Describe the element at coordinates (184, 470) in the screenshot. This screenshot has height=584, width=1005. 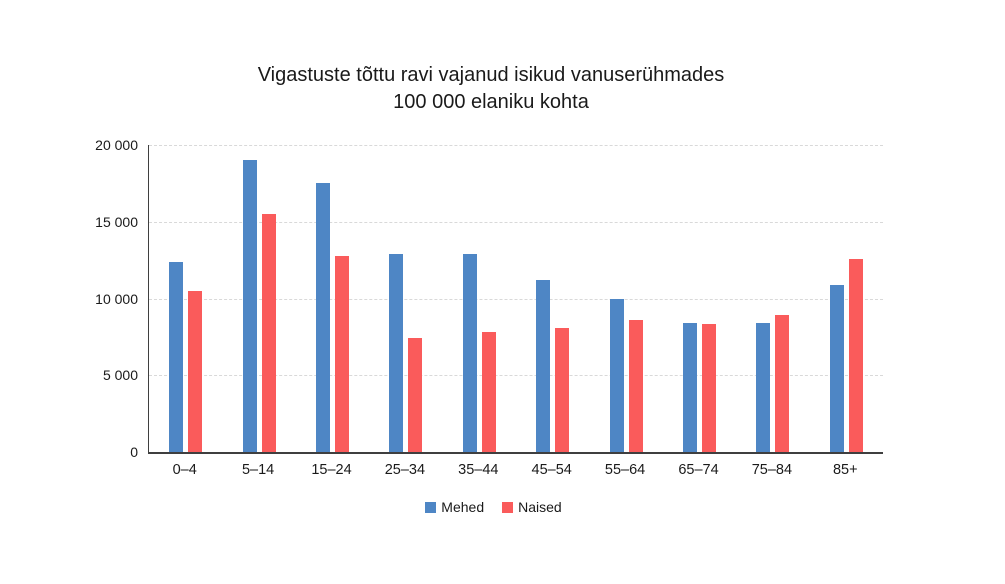
I see `x-tick-label: 0–4` at that location.